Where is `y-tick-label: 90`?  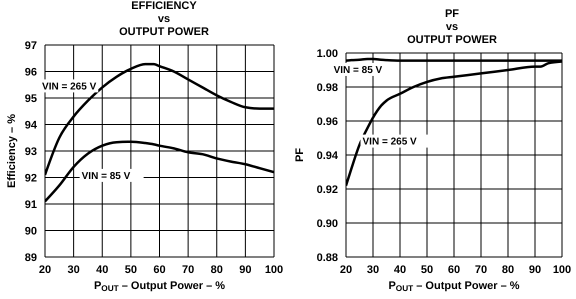 y-tick-label: 90 is located at coordinates (30, 231).